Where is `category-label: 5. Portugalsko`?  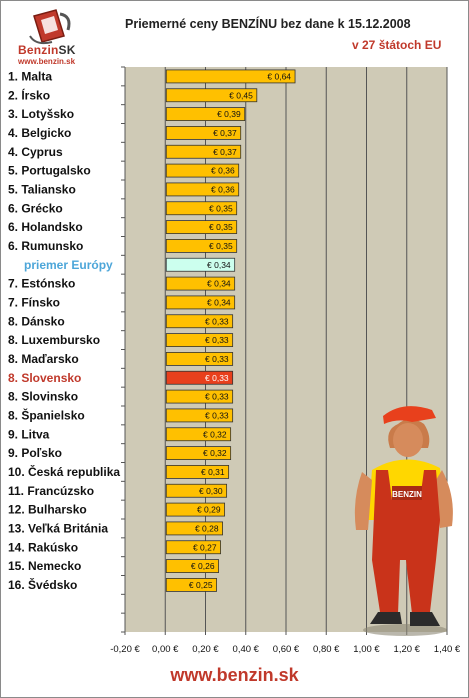 category-label: 5. Portugalsko is located at coordinates (49, 171).